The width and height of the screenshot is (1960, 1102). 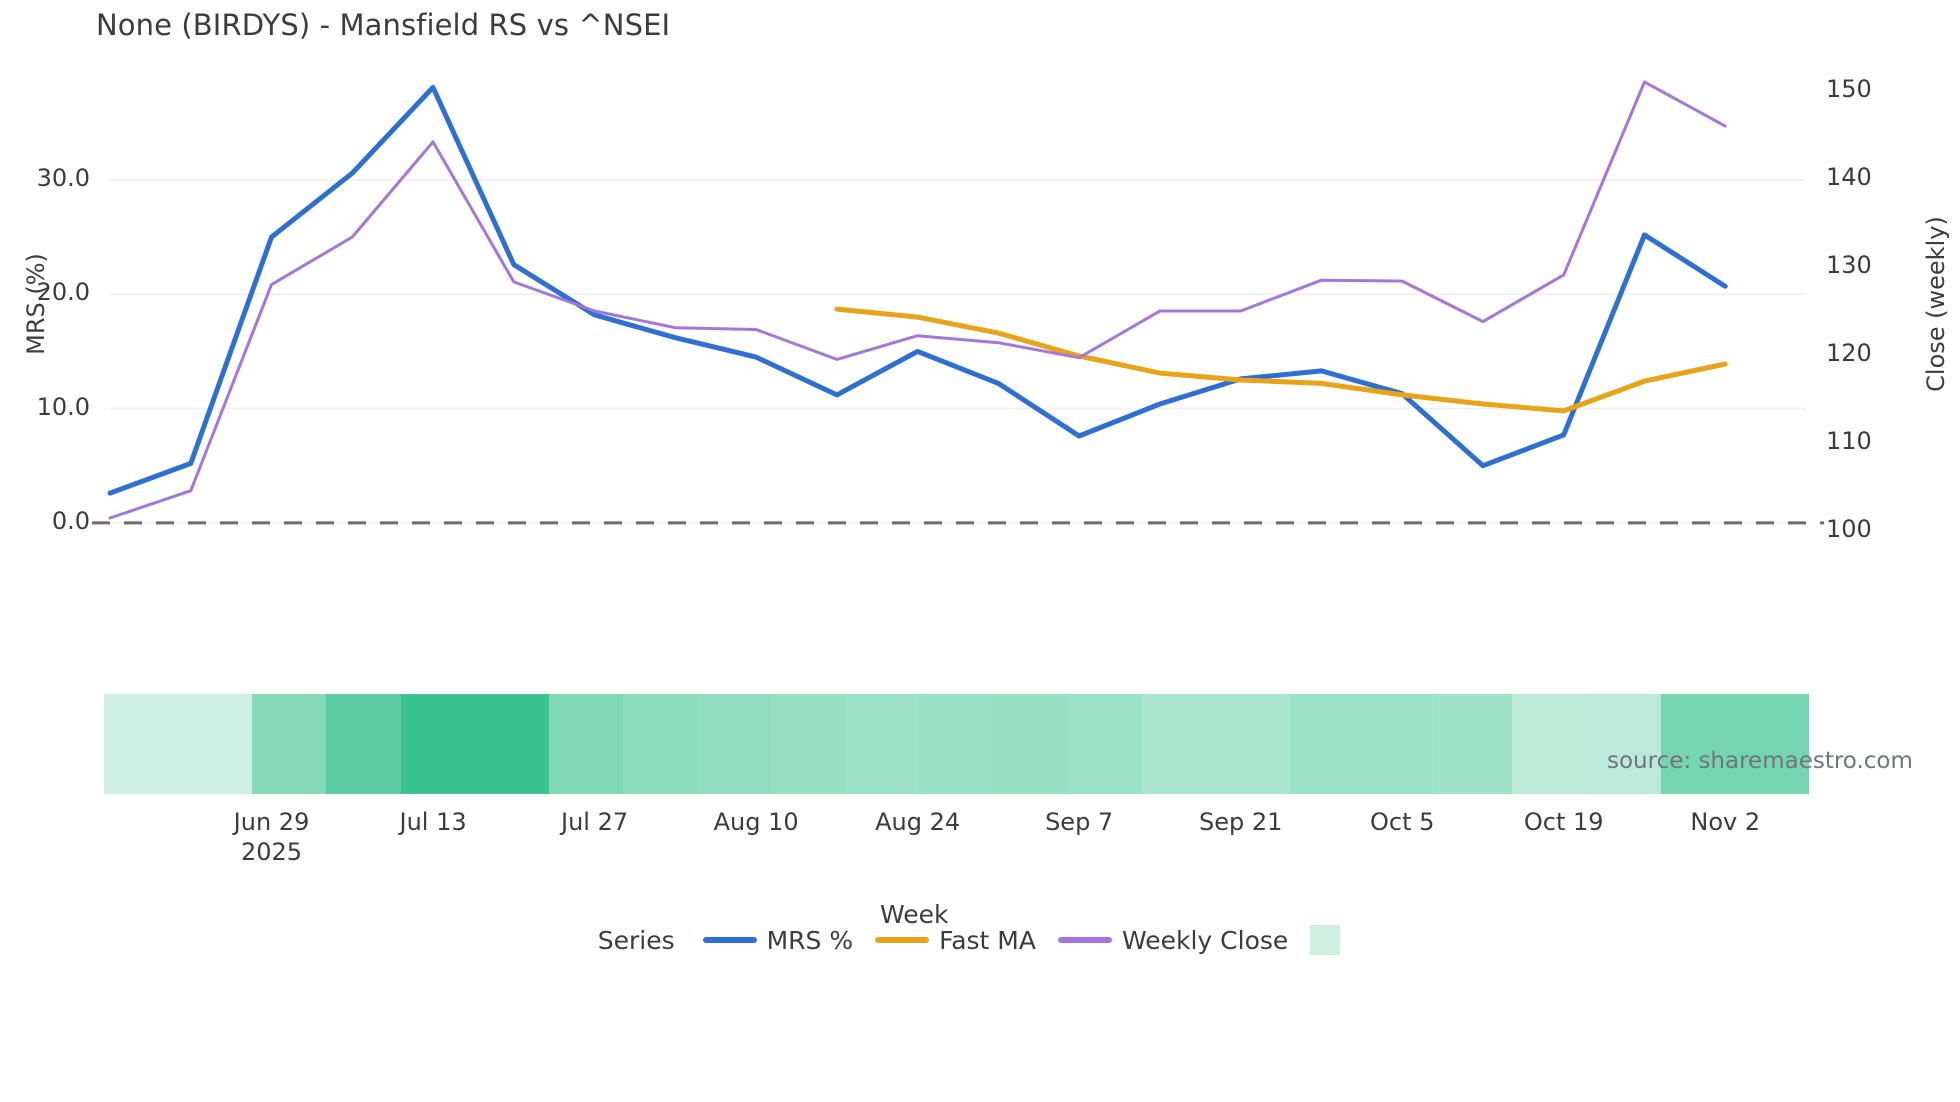 I want to click on chart-title: None (BIRDYS) - Mansfield RS vs ^NSEI, so click(x=383, y=25).